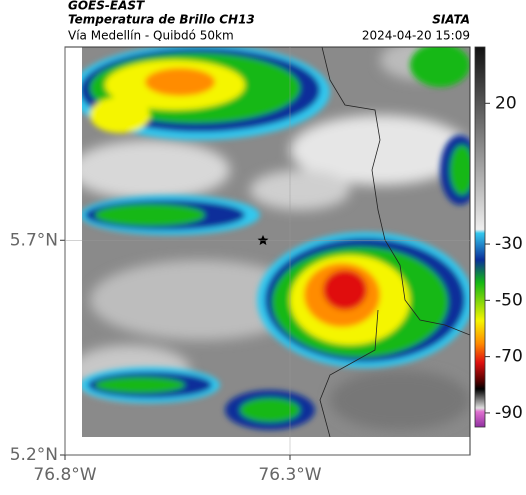 The height and width of the screenshot is (495, 526). I want to click on lat-tick-label: 5.7°N, so click(34, 240).